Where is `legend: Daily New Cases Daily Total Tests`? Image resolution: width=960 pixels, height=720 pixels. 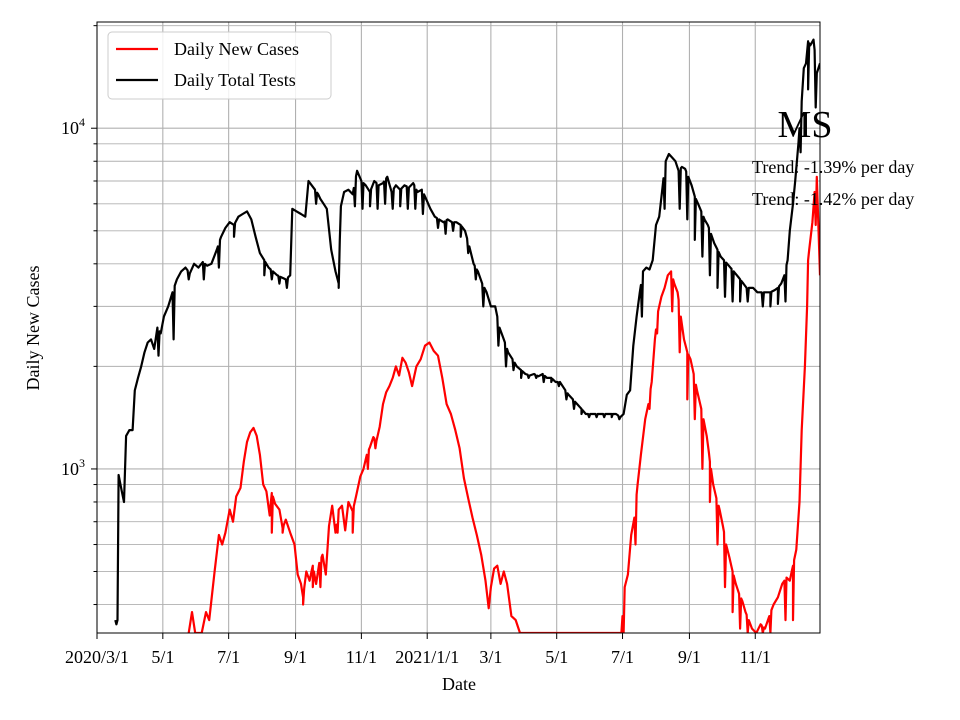
legend: Daily New Cases Daily Total Tests is located at coordinates (219, 65).